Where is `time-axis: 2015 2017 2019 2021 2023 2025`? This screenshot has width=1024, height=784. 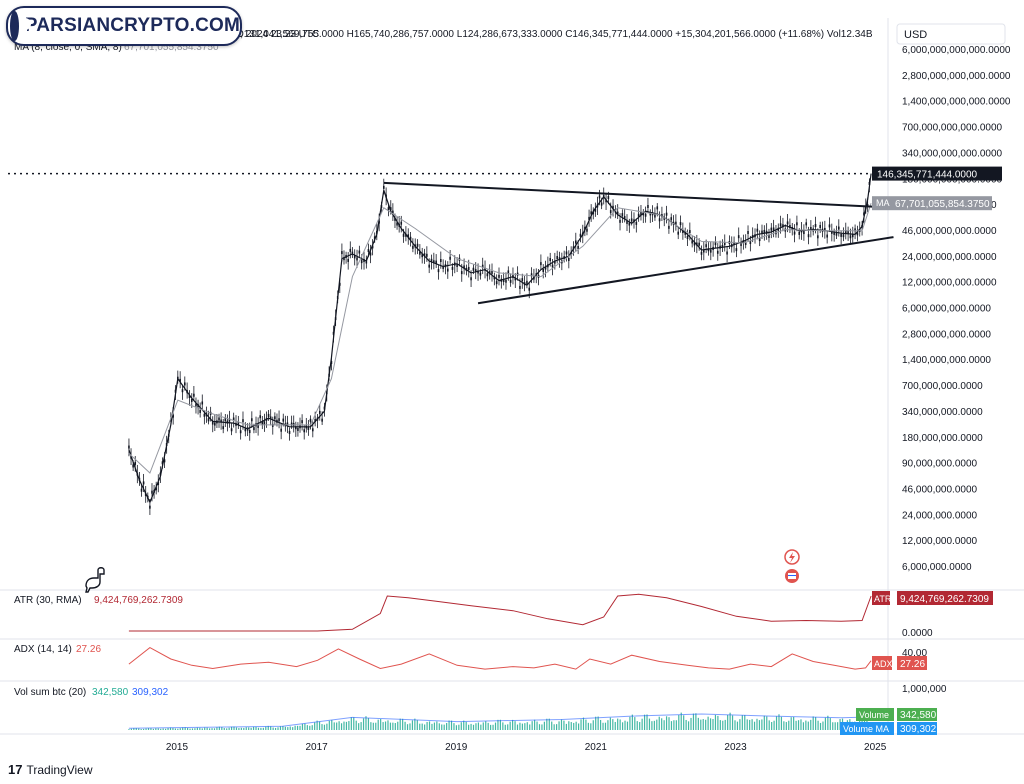 time-axis: 2015 2017 2019 2021 2023 2025 is located at coordinates (526, 747).